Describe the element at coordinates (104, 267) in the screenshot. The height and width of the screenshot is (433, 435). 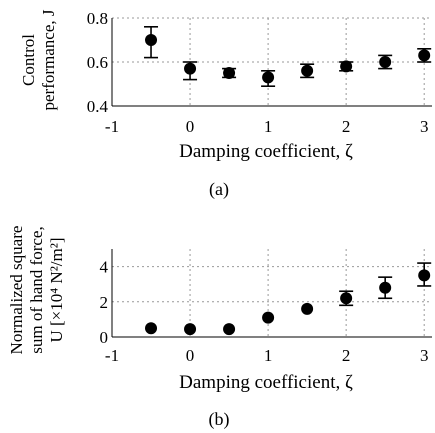
I see `y-tick-label-b-2: 4` at that location.